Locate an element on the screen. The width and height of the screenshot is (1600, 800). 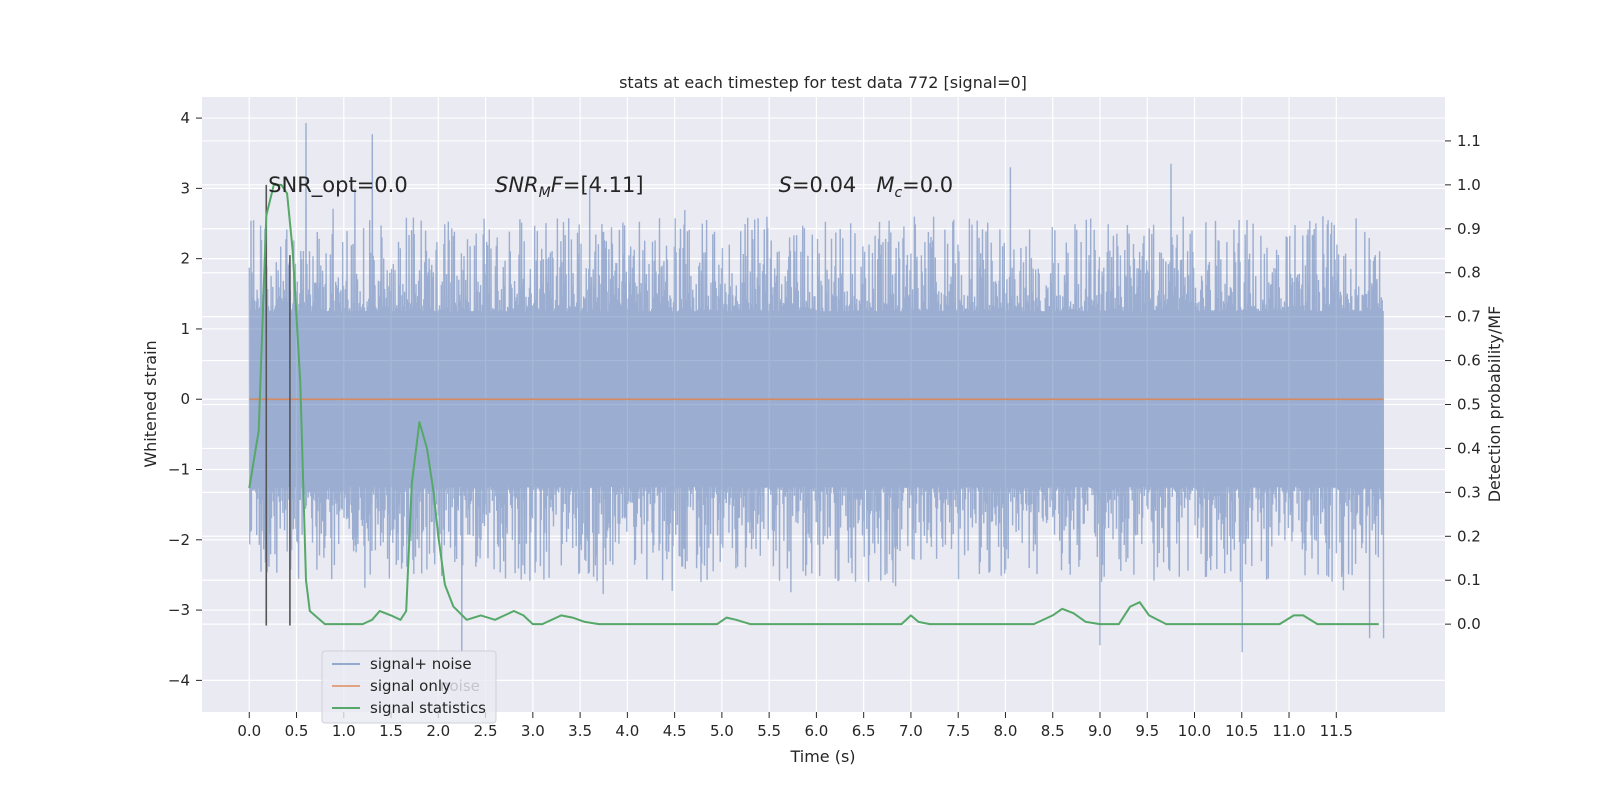
x-tick-label: 4.5 is located at coordinates (675, 731).